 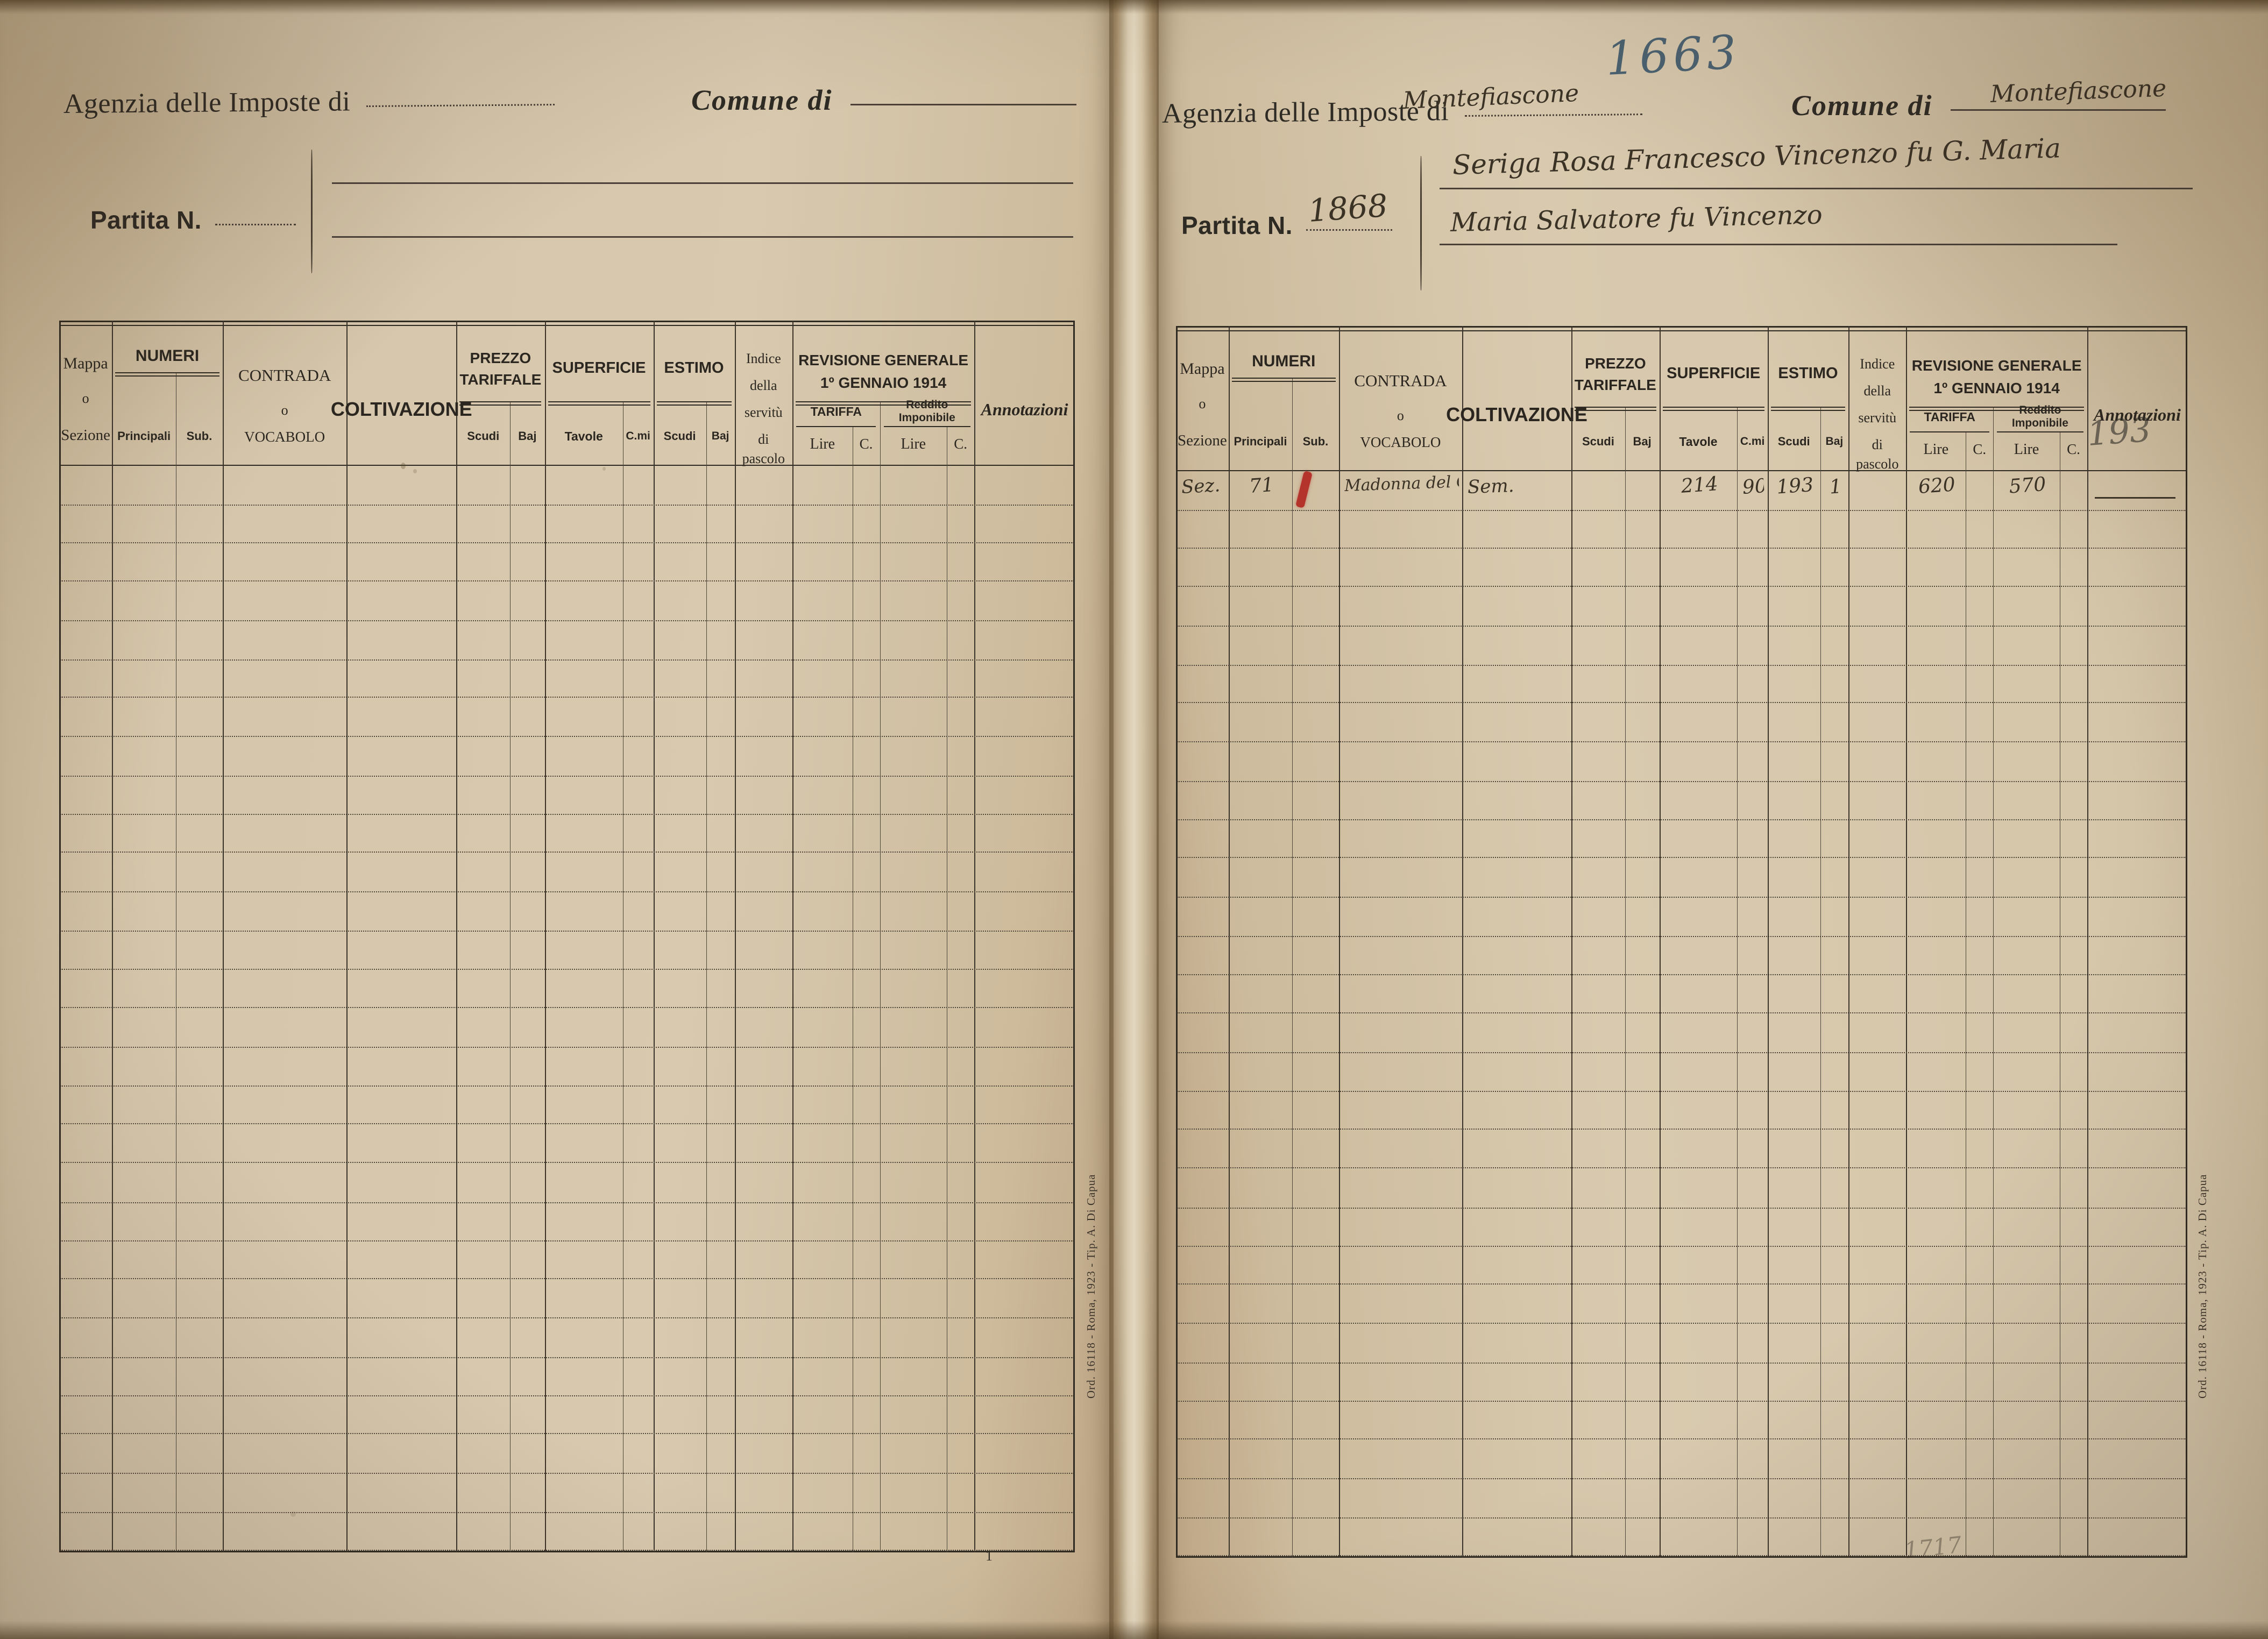 I want to click on left-partita-row: Partita N., so click(x=193, y=220).